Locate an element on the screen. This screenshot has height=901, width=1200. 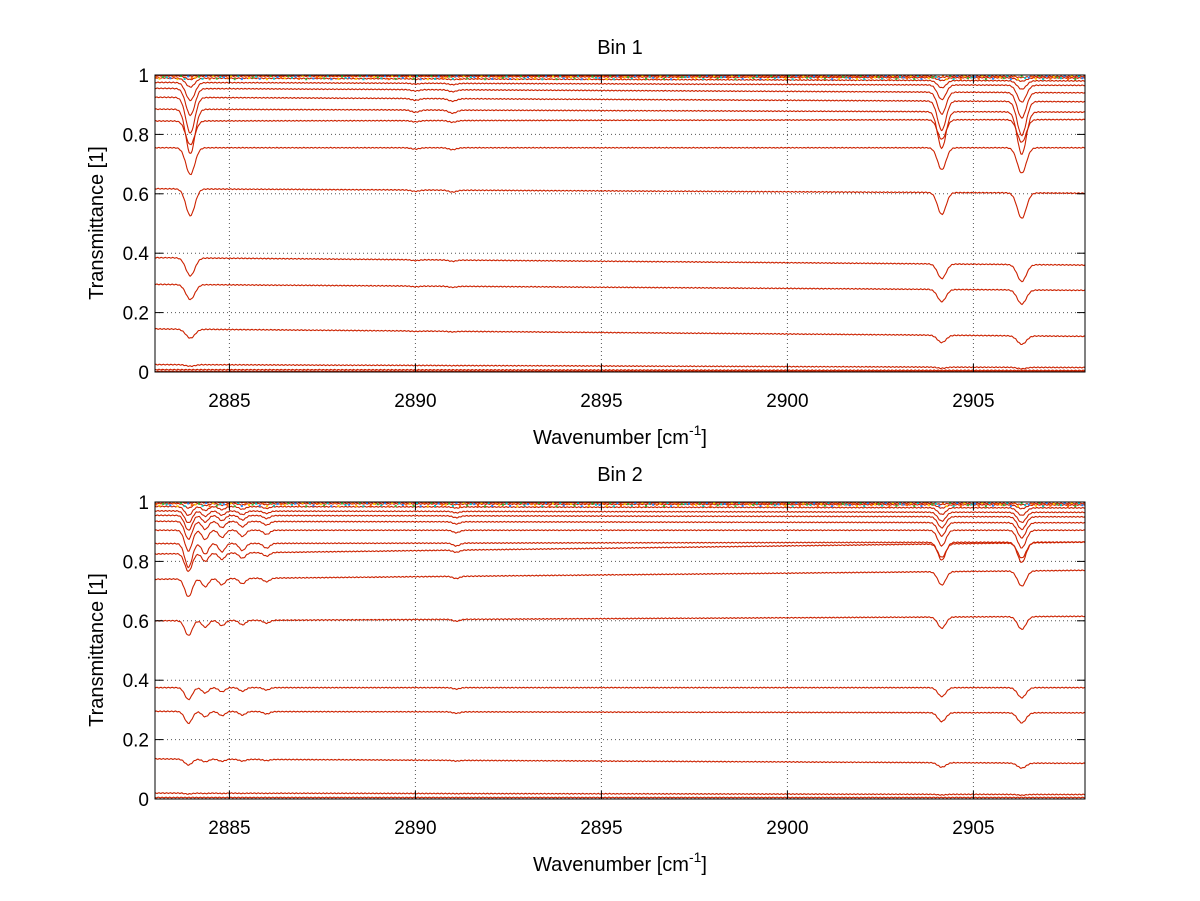
series-line-s6 is located at coordinates (620, 530).